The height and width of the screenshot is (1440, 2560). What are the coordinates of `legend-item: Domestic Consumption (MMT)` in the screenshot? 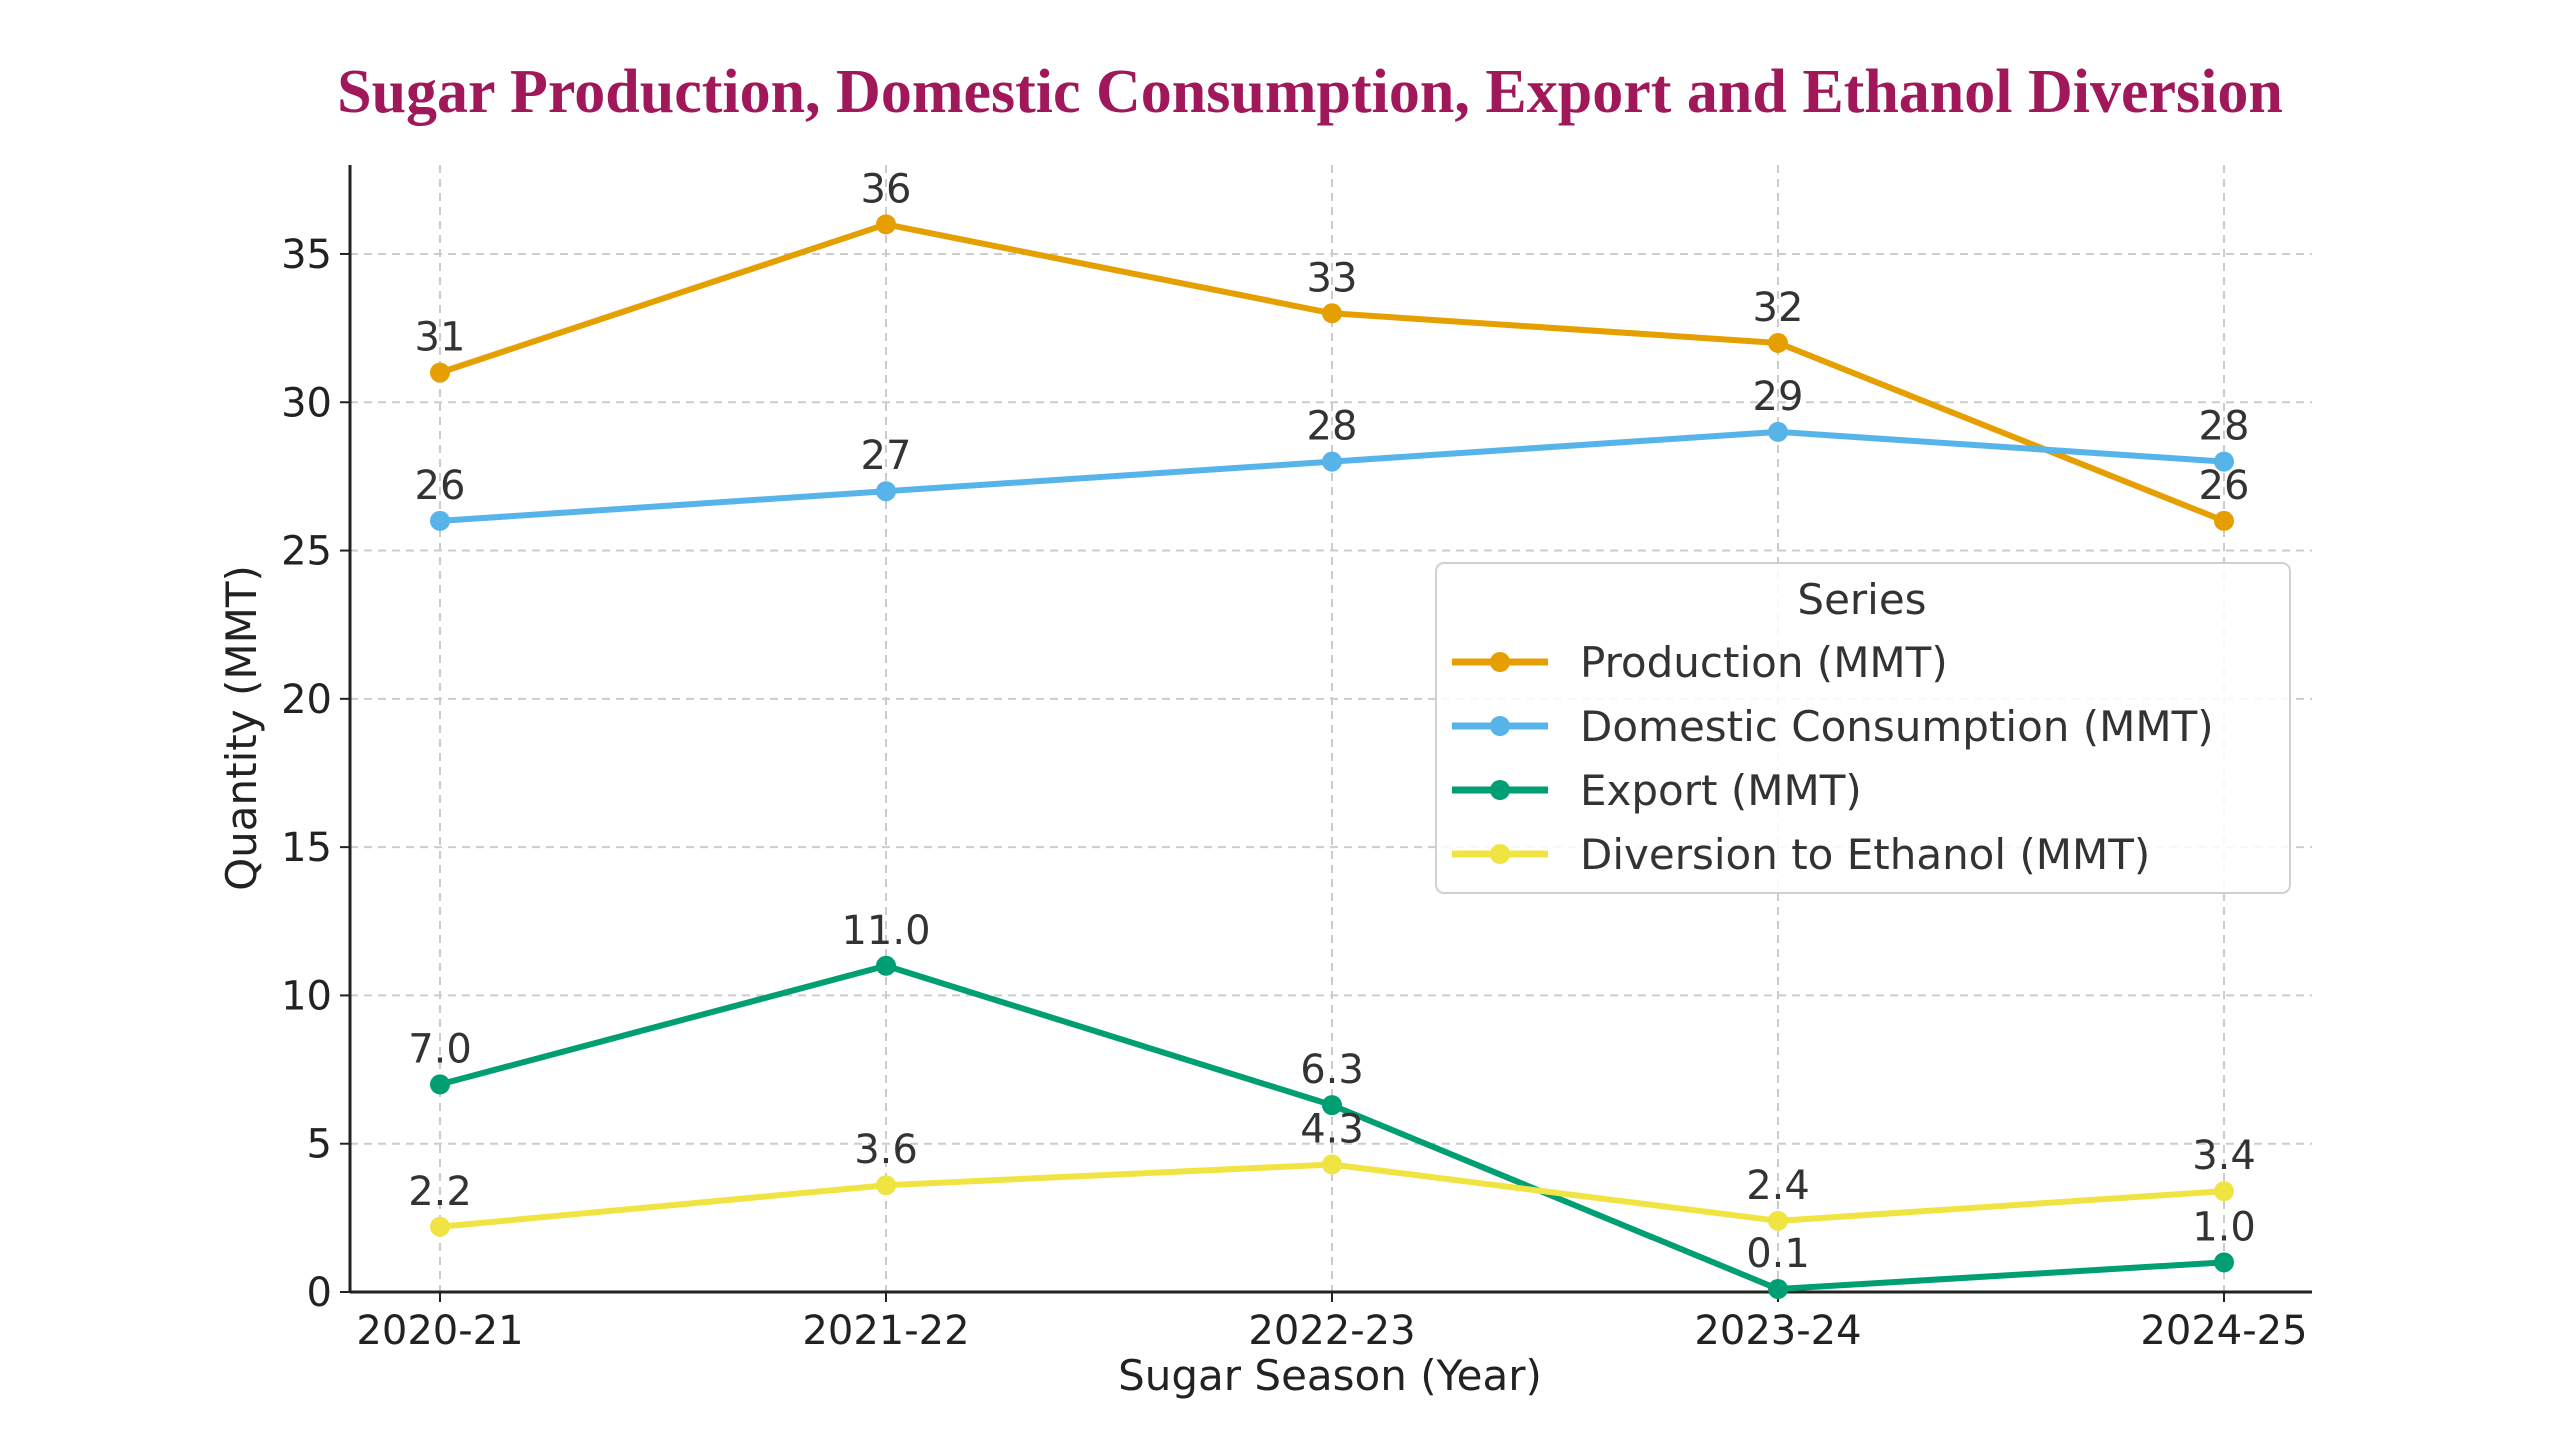 It's located at (1833, 726).